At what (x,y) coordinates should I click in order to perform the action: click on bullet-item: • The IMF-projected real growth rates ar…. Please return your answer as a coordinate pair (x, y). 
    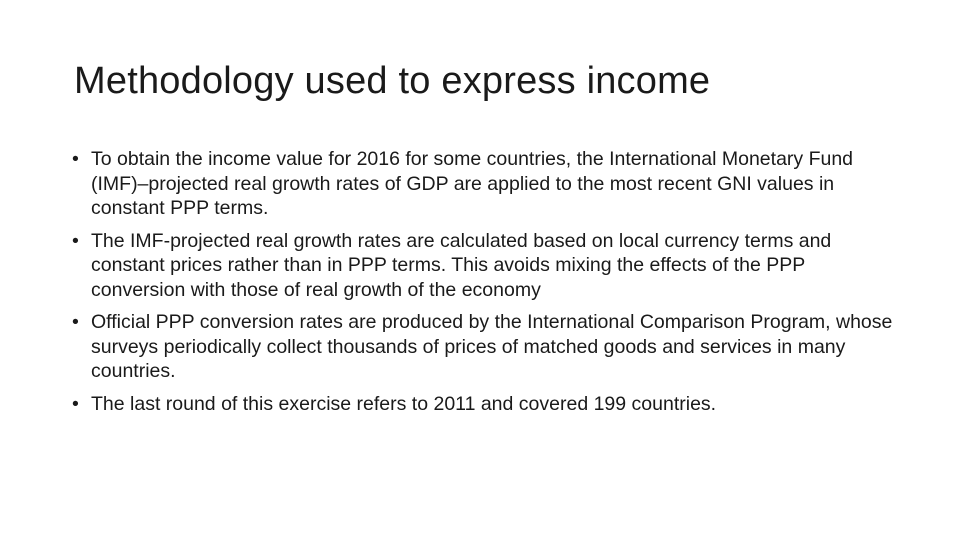
    Looking at the image, I should click on (487, 266).